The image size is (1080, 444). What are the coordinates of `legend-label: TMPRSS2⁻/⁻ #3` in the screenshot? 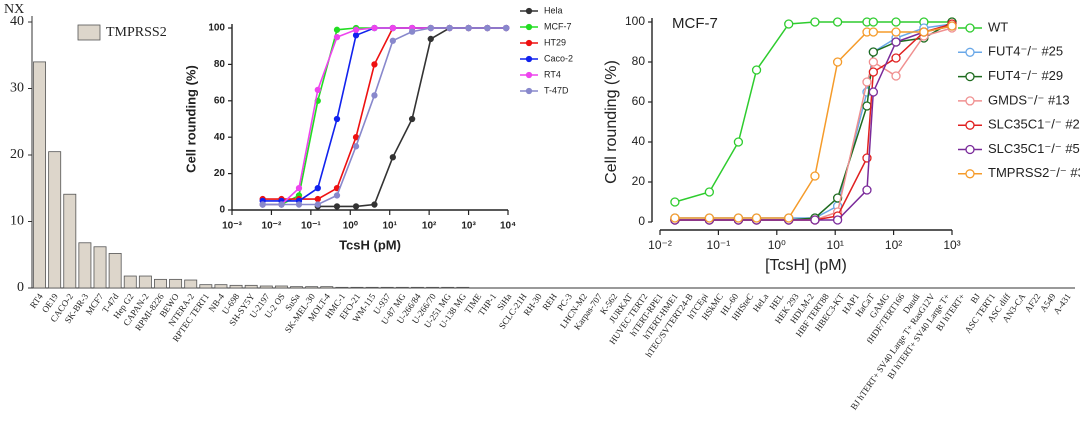 It's located at (1034, 172).